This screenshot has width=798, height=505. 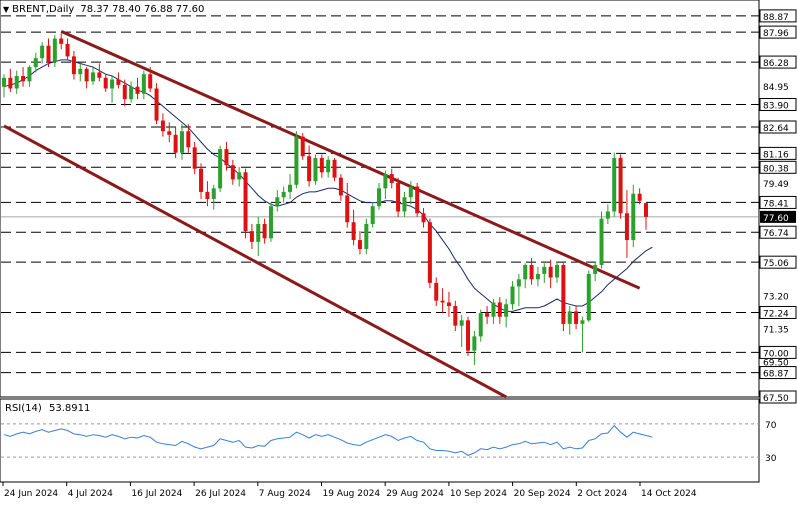 I want to click on time-tick-label: 19 Aug 2024, so click(x=352, y=494).